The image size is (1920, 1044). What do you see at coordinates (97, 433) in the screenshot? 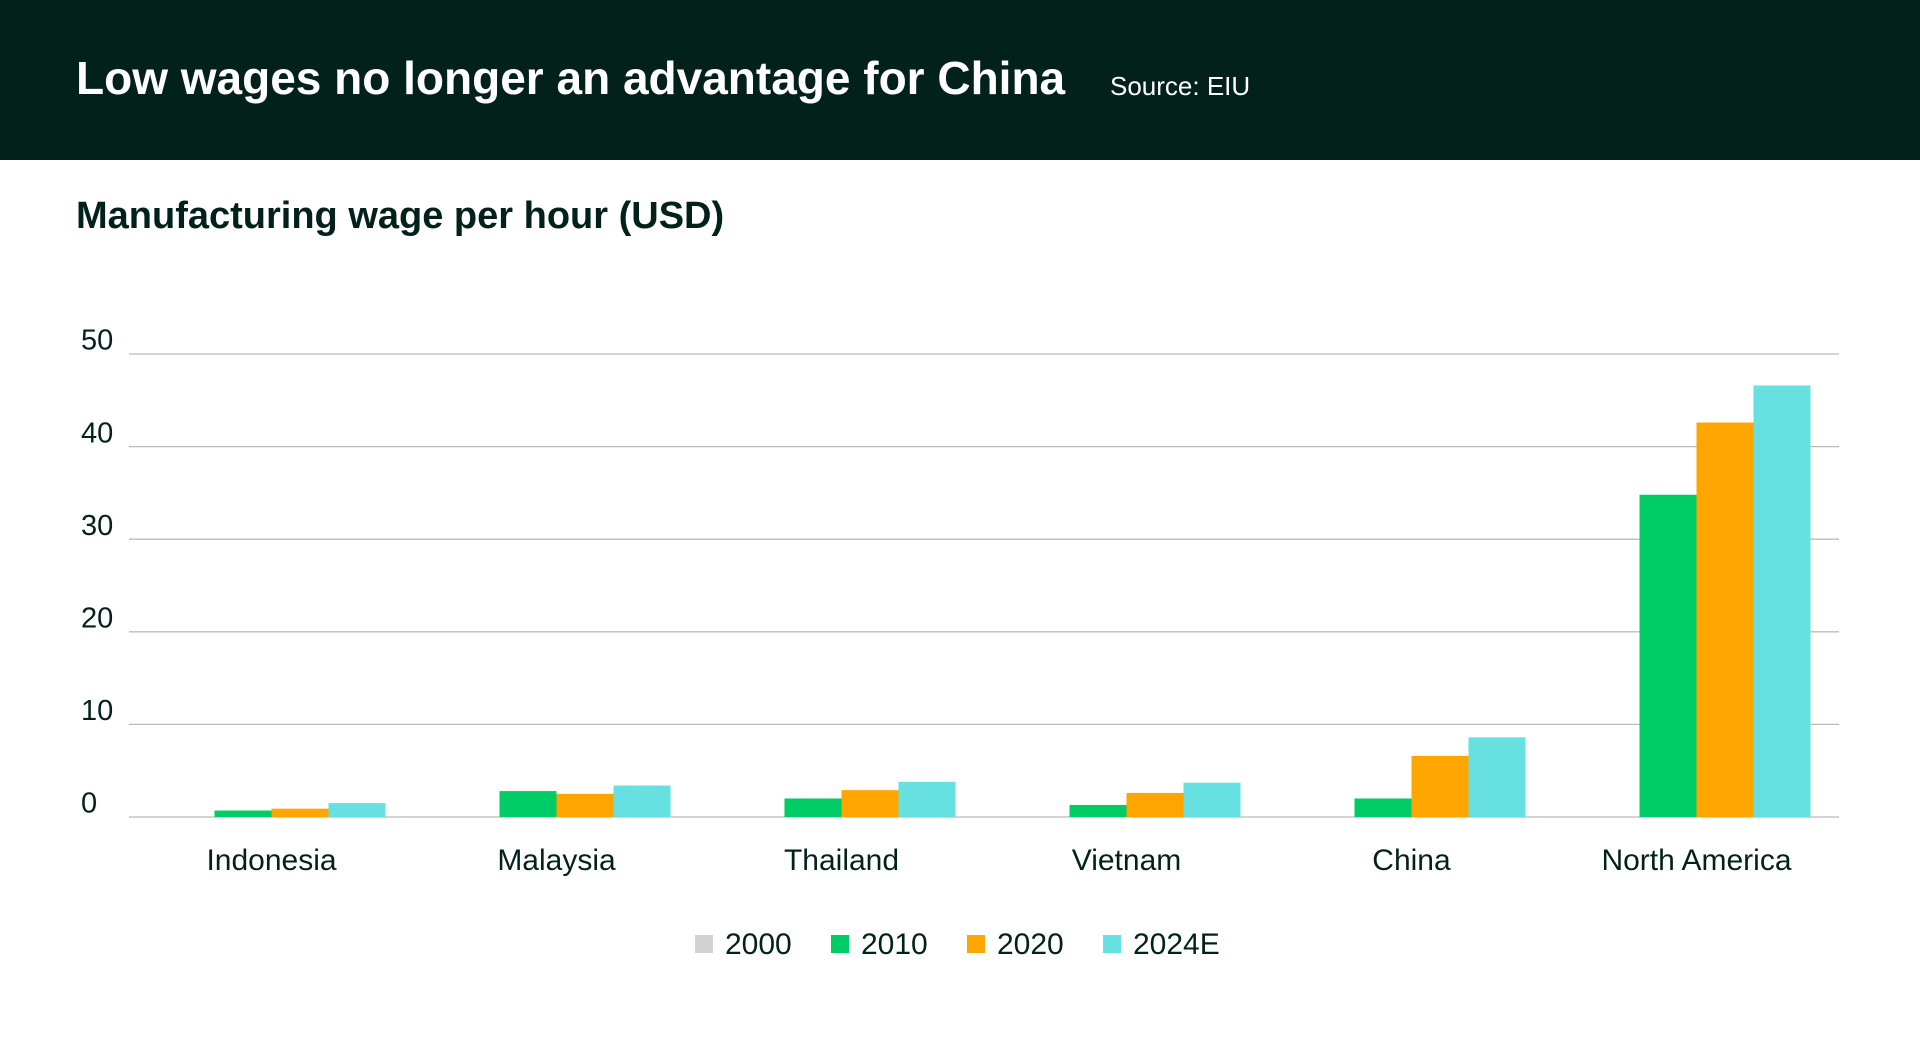
I see `y-tick-label: 40` at bounding box center [97, 433].